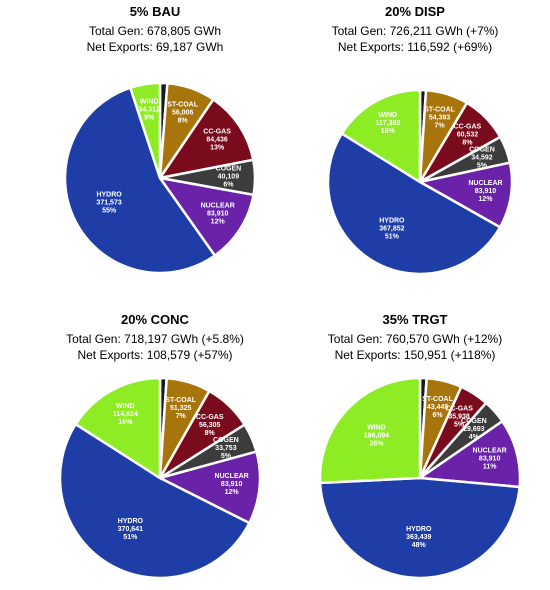  I want to click on slice-value: 34,592, so click(482, 158).